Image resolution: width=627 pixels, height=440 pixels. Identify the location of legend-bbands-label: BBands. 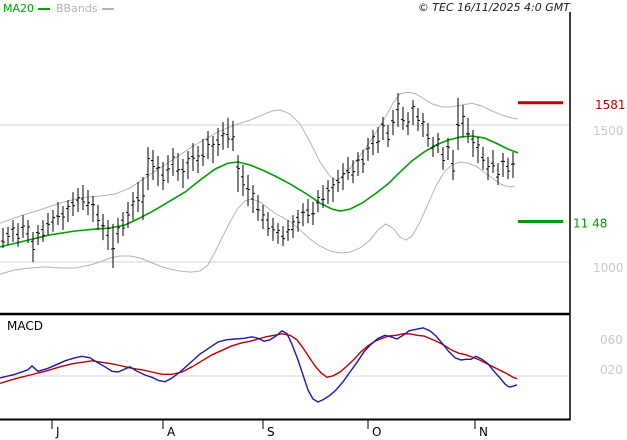
(77, 8).